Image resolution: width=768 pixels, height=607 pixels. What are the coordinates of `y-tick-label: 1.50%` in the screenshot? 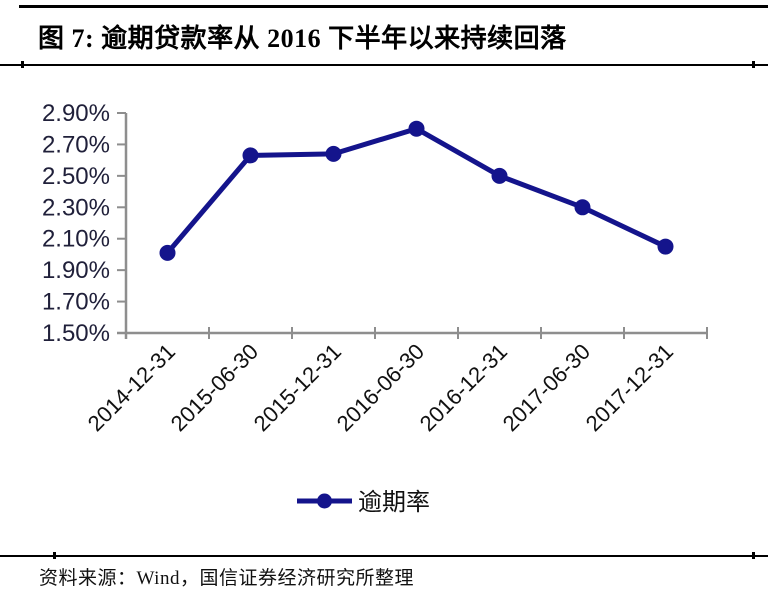 It's located at (76, 333).